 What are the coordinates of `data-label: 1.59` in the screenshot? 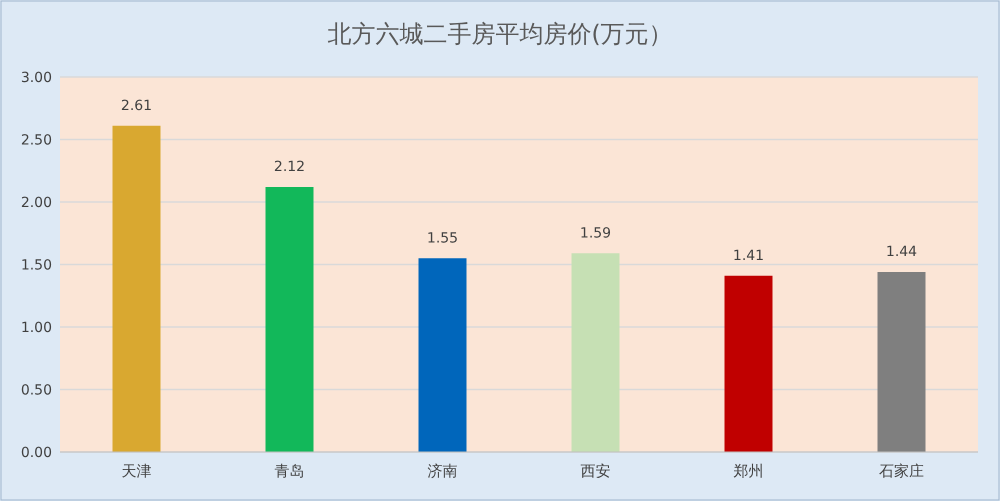 It's located at (596, 233).